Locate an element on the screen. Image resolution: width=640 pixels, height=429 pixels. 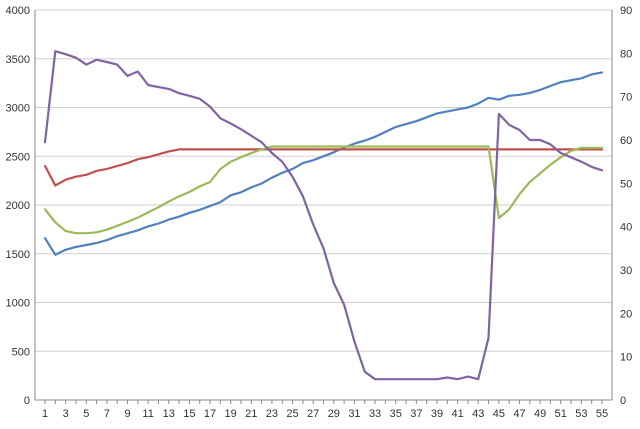
x-tick-label-51: 51 is located at coordinates (561, 414).